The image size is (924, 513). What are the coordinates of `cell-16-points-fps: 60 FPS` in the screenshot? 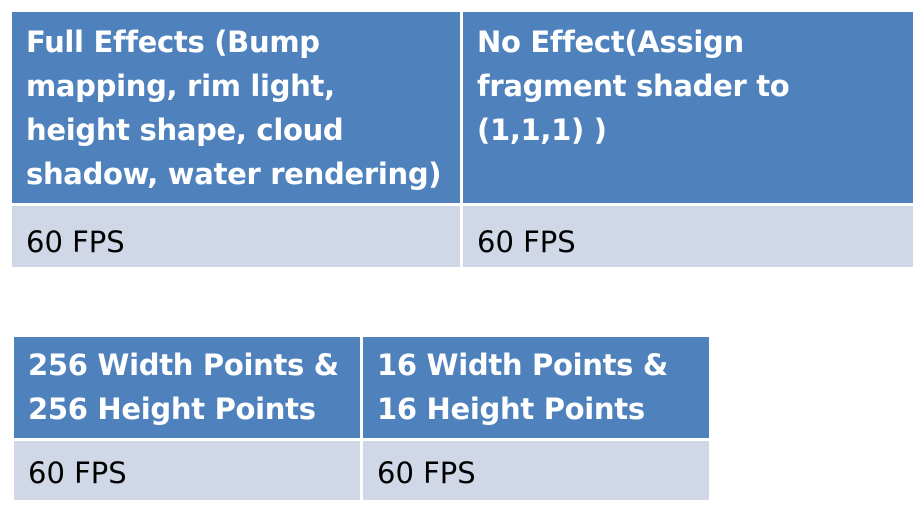 It's located at (536, 470).